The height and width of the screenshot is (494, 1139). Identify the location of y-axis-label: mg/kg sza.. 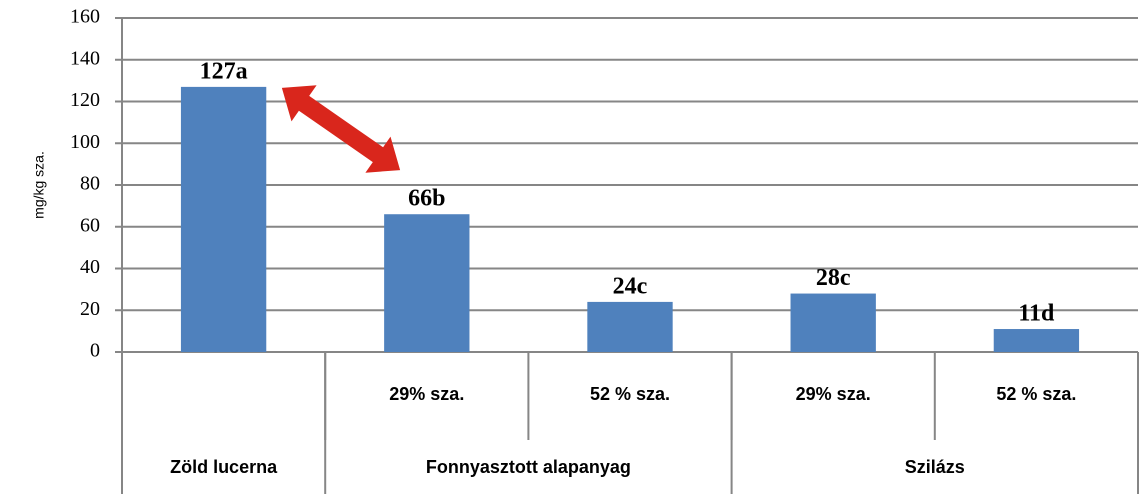
(39, 185).